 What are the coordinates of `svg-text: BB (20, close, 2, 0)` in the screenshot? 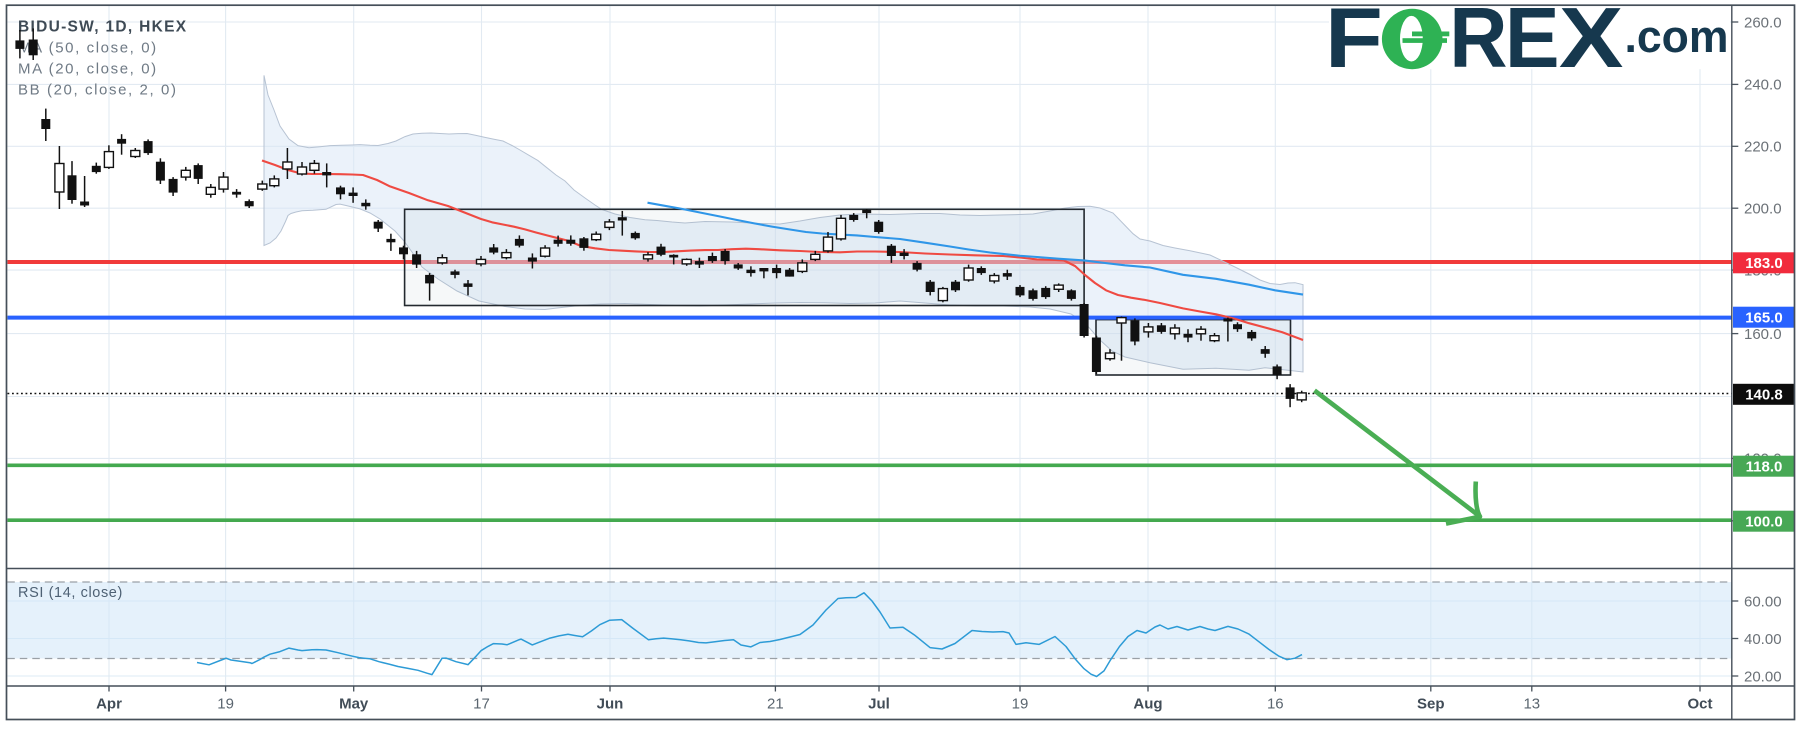 It's located at (98, 90).